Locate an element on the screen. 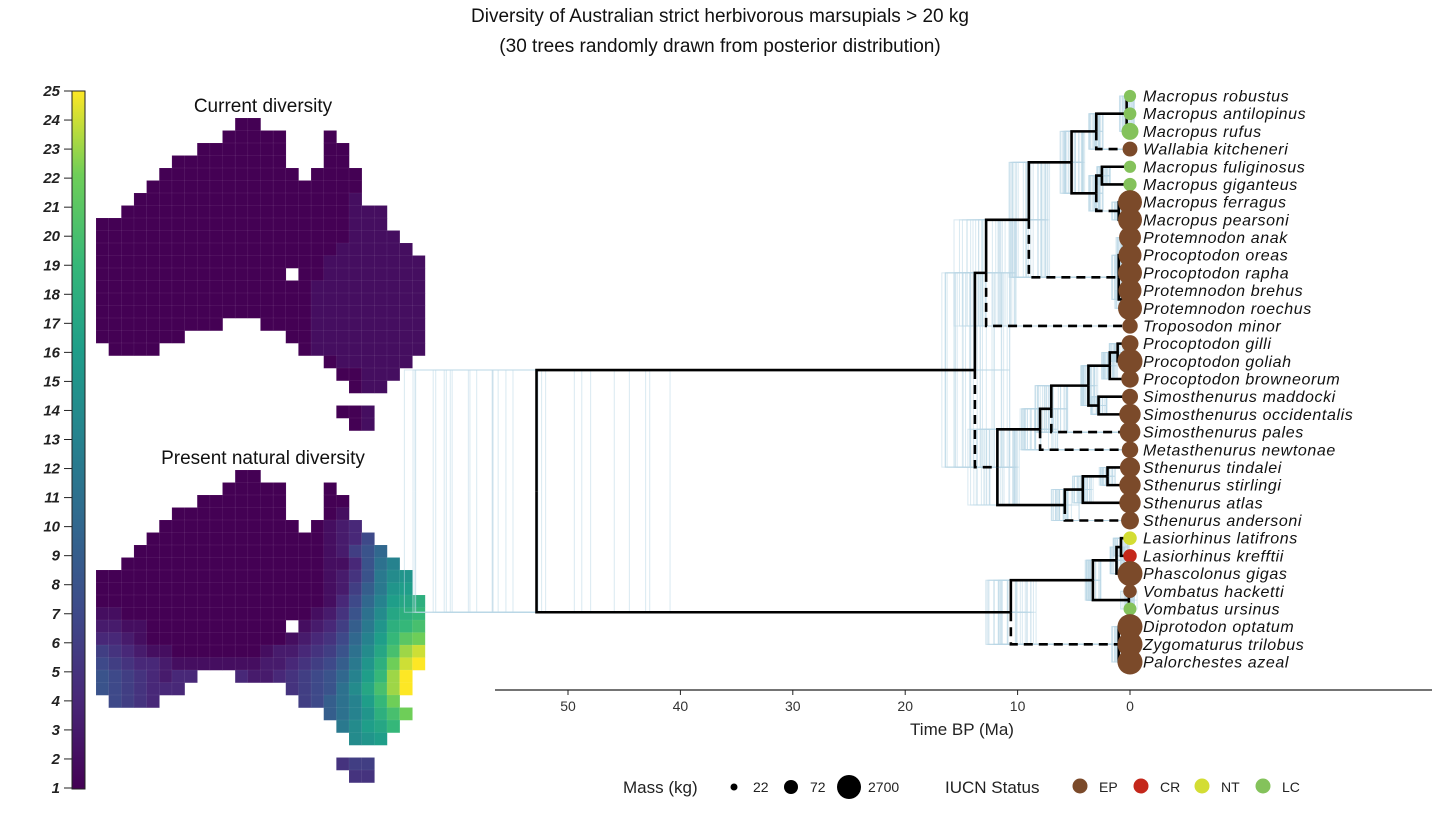  axis-tick-label: 10 is located at coordinates (1018, 706).